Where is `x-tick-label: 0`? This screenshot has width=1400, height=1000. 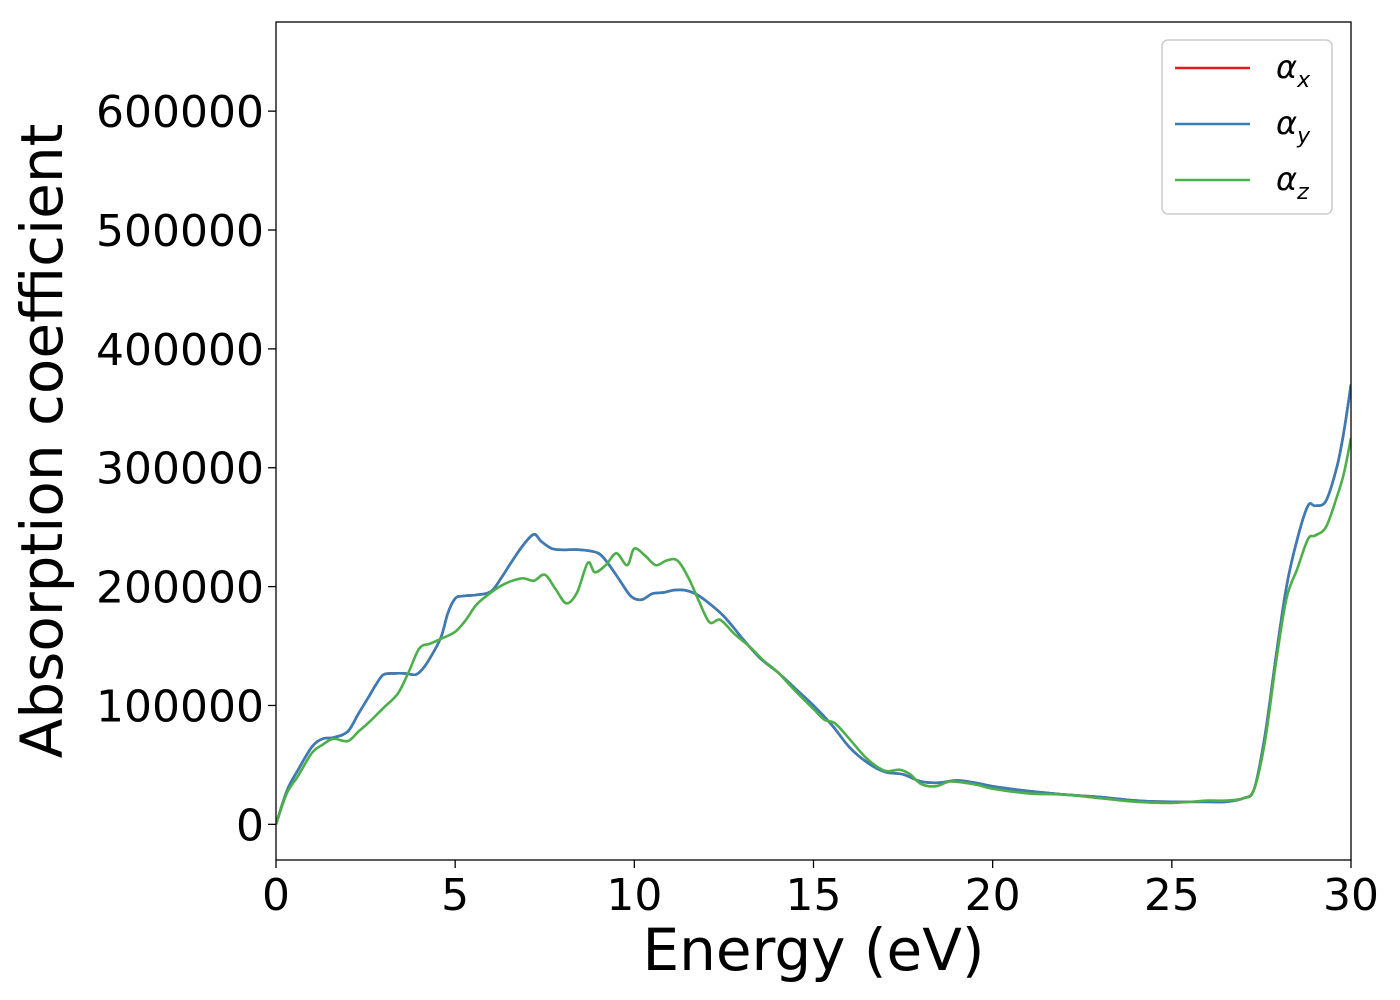
x-tick-label: 0 is located at coordinates (276, 895).